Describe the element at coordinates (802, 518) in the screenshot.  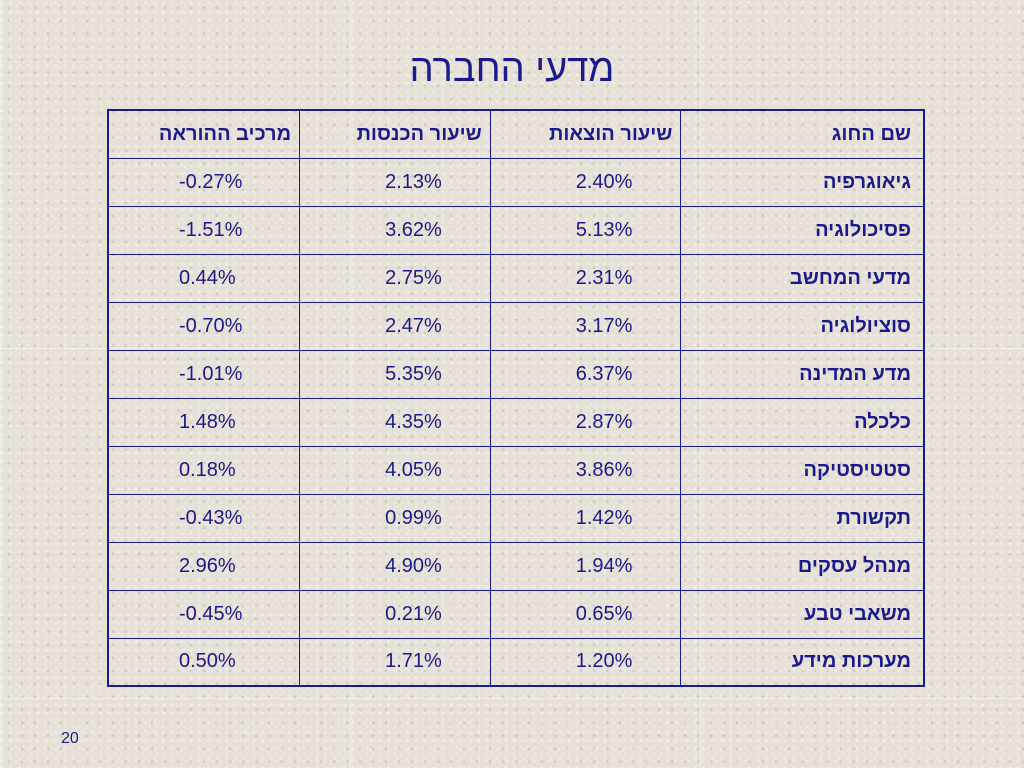
I see `cell-department: תקשורת` at that location.